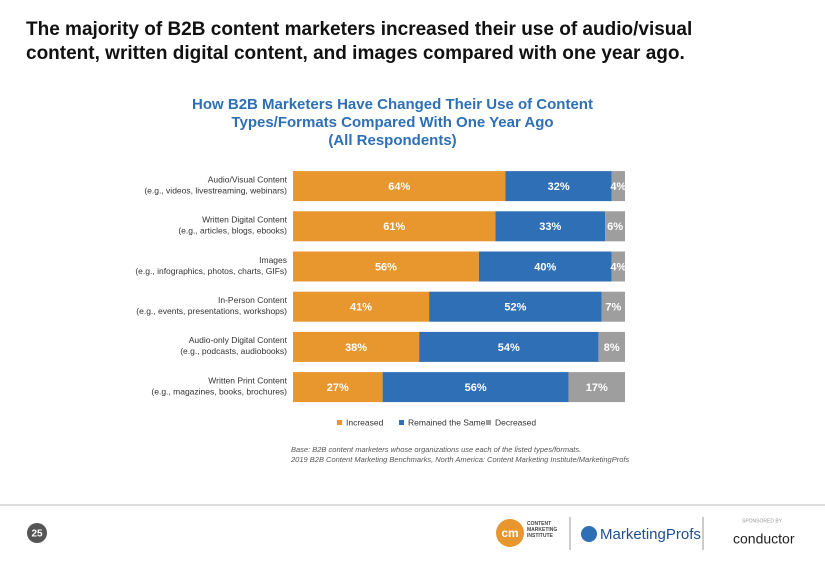  I want to click on value-label: 8%, so click(612, 348).